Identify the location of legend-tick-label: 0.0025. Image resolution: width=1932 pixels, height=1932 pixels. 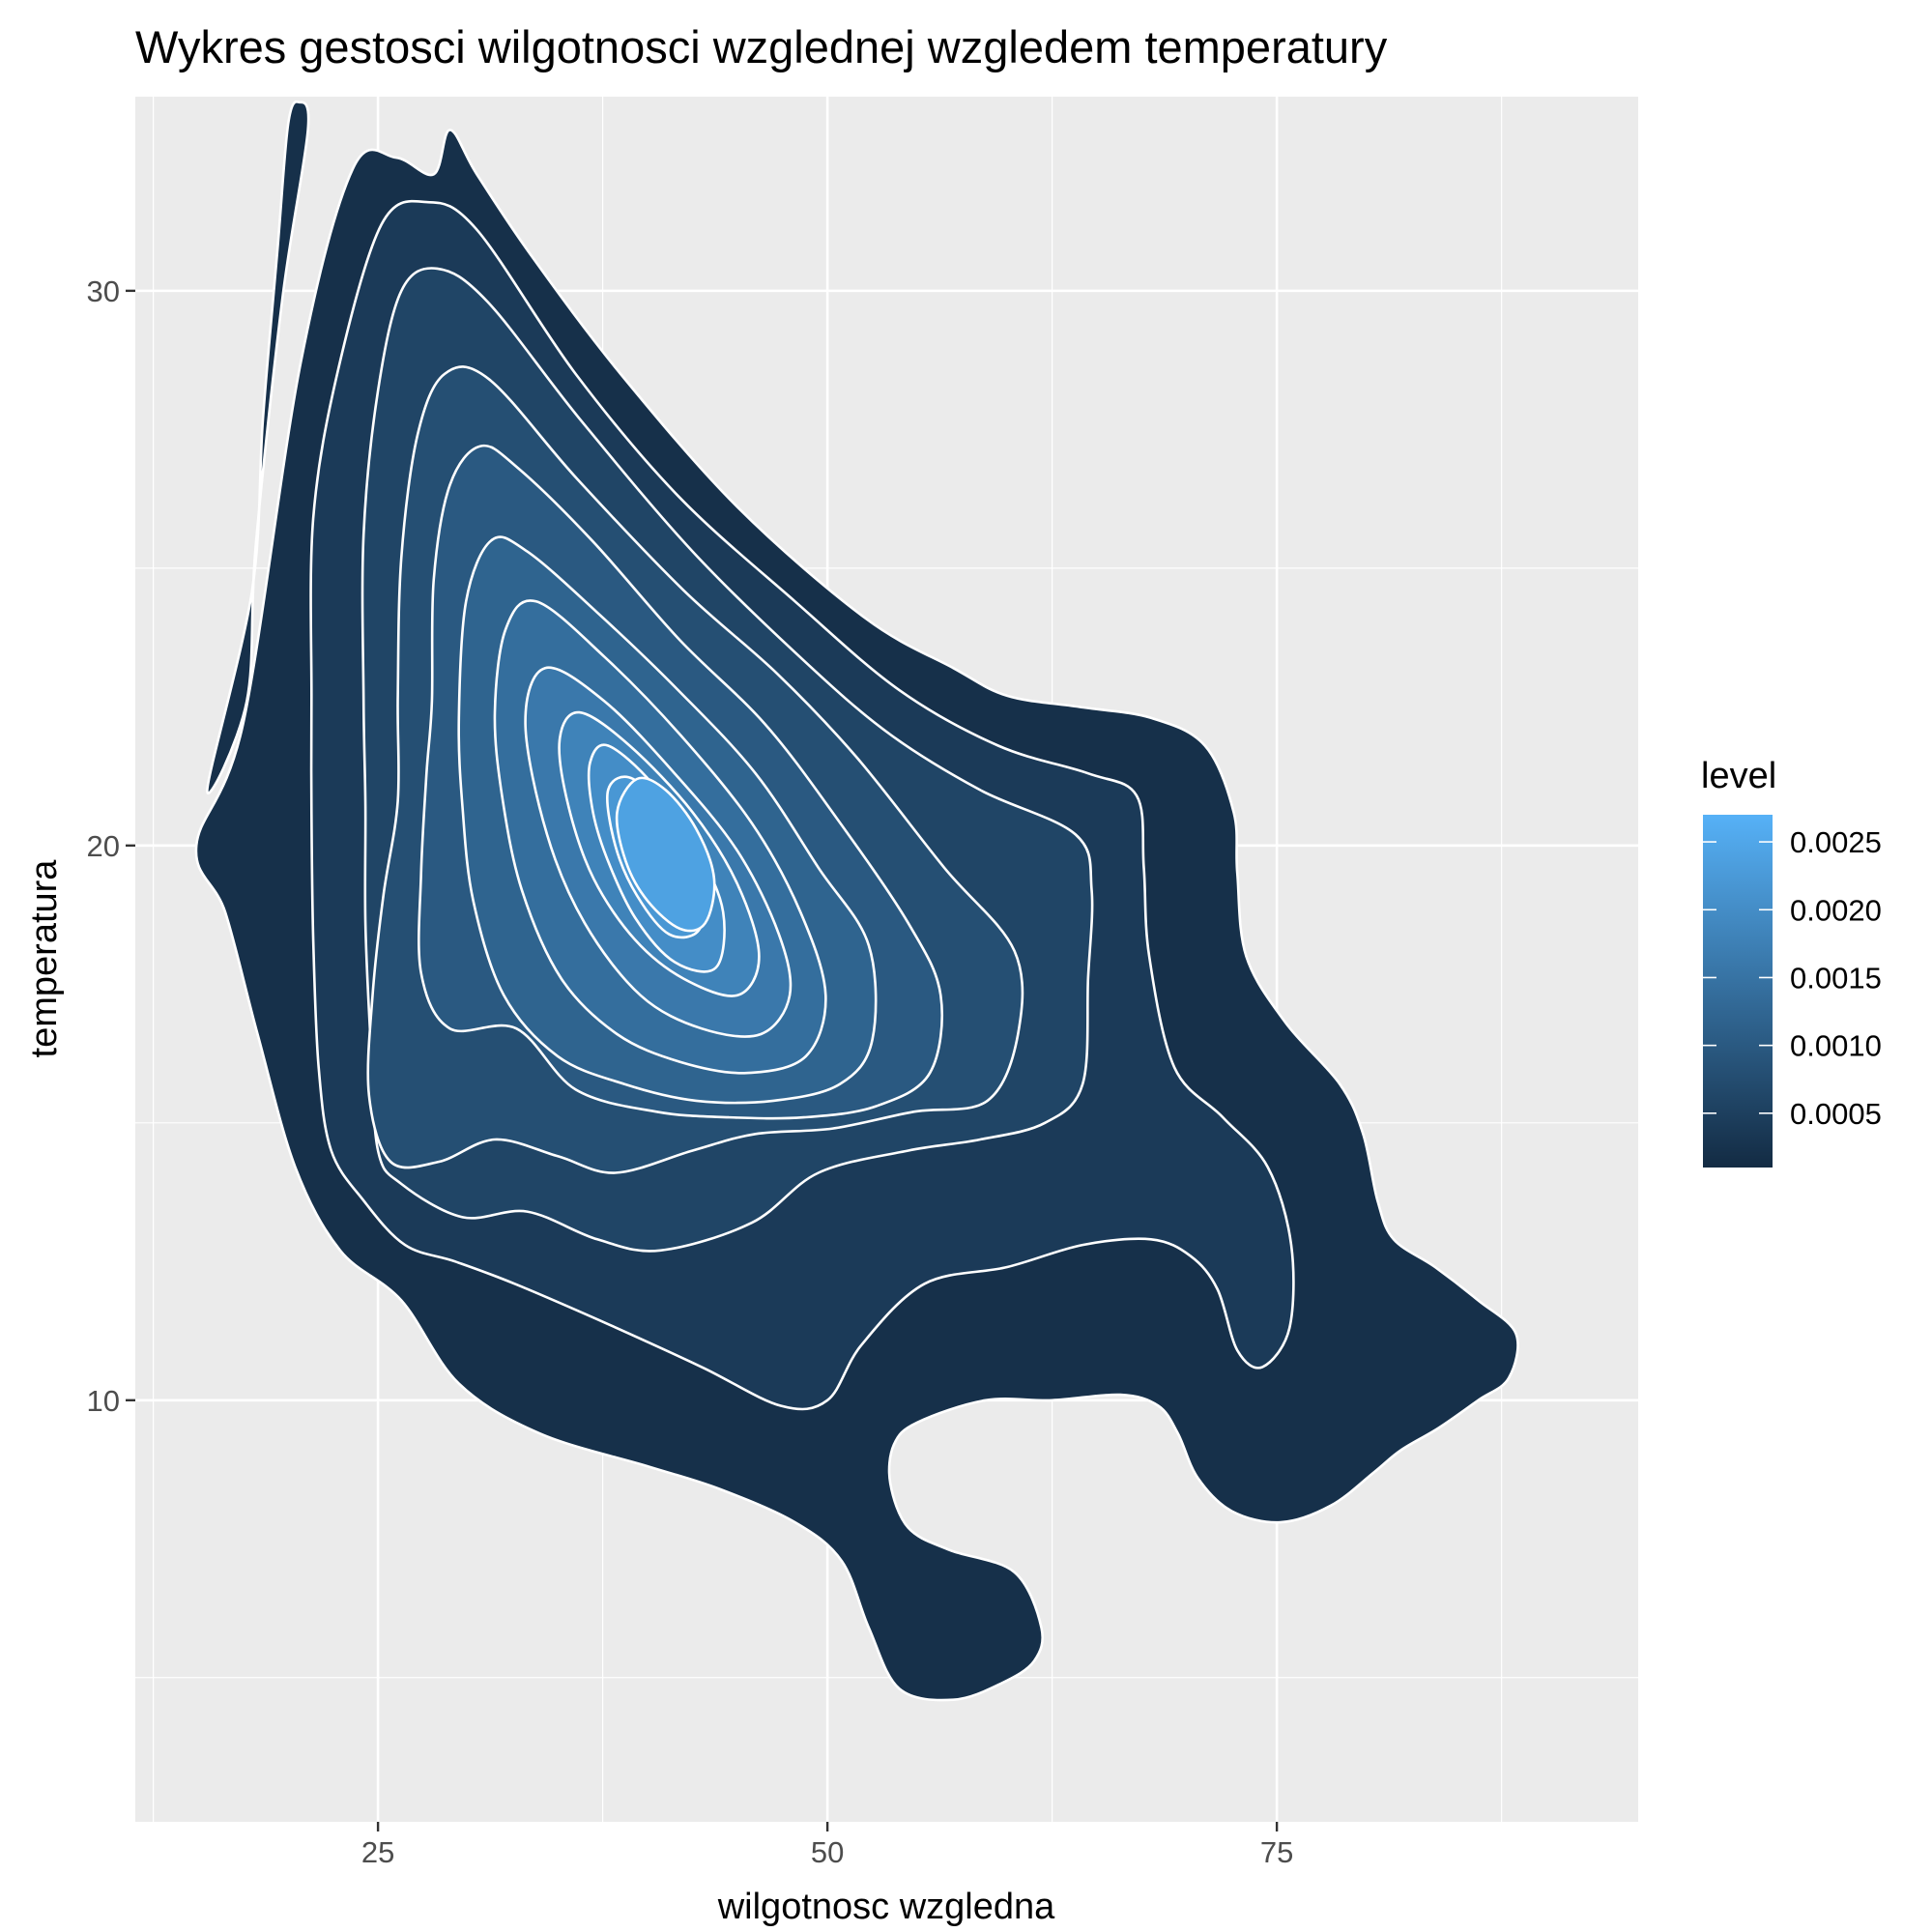
(1836, 842).